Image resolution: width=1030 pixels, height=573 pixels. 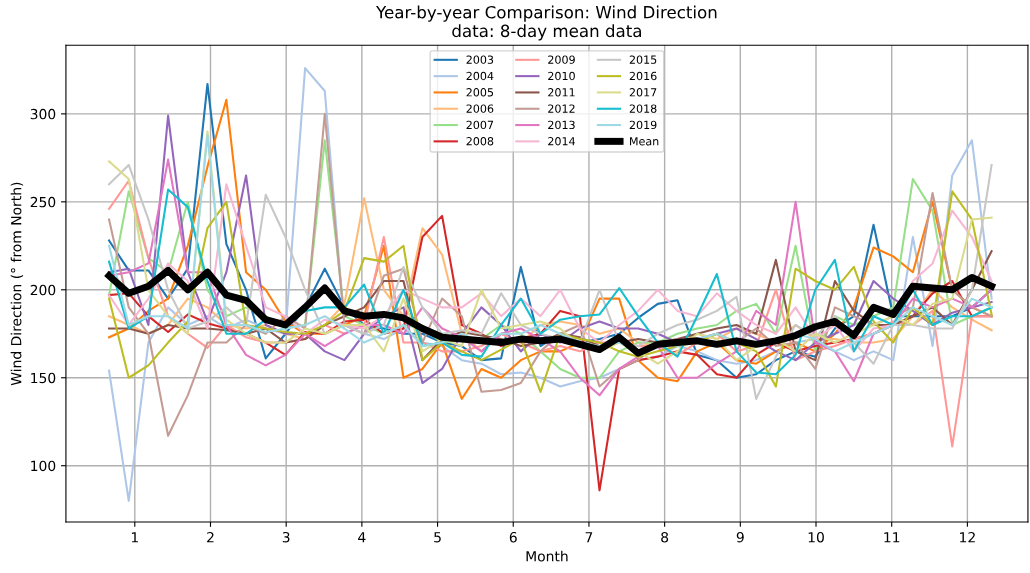 What do you see at coordinates (643, 108) in the screenshot?
I see `legend-label: 2018` at bounding box center [643, 108].